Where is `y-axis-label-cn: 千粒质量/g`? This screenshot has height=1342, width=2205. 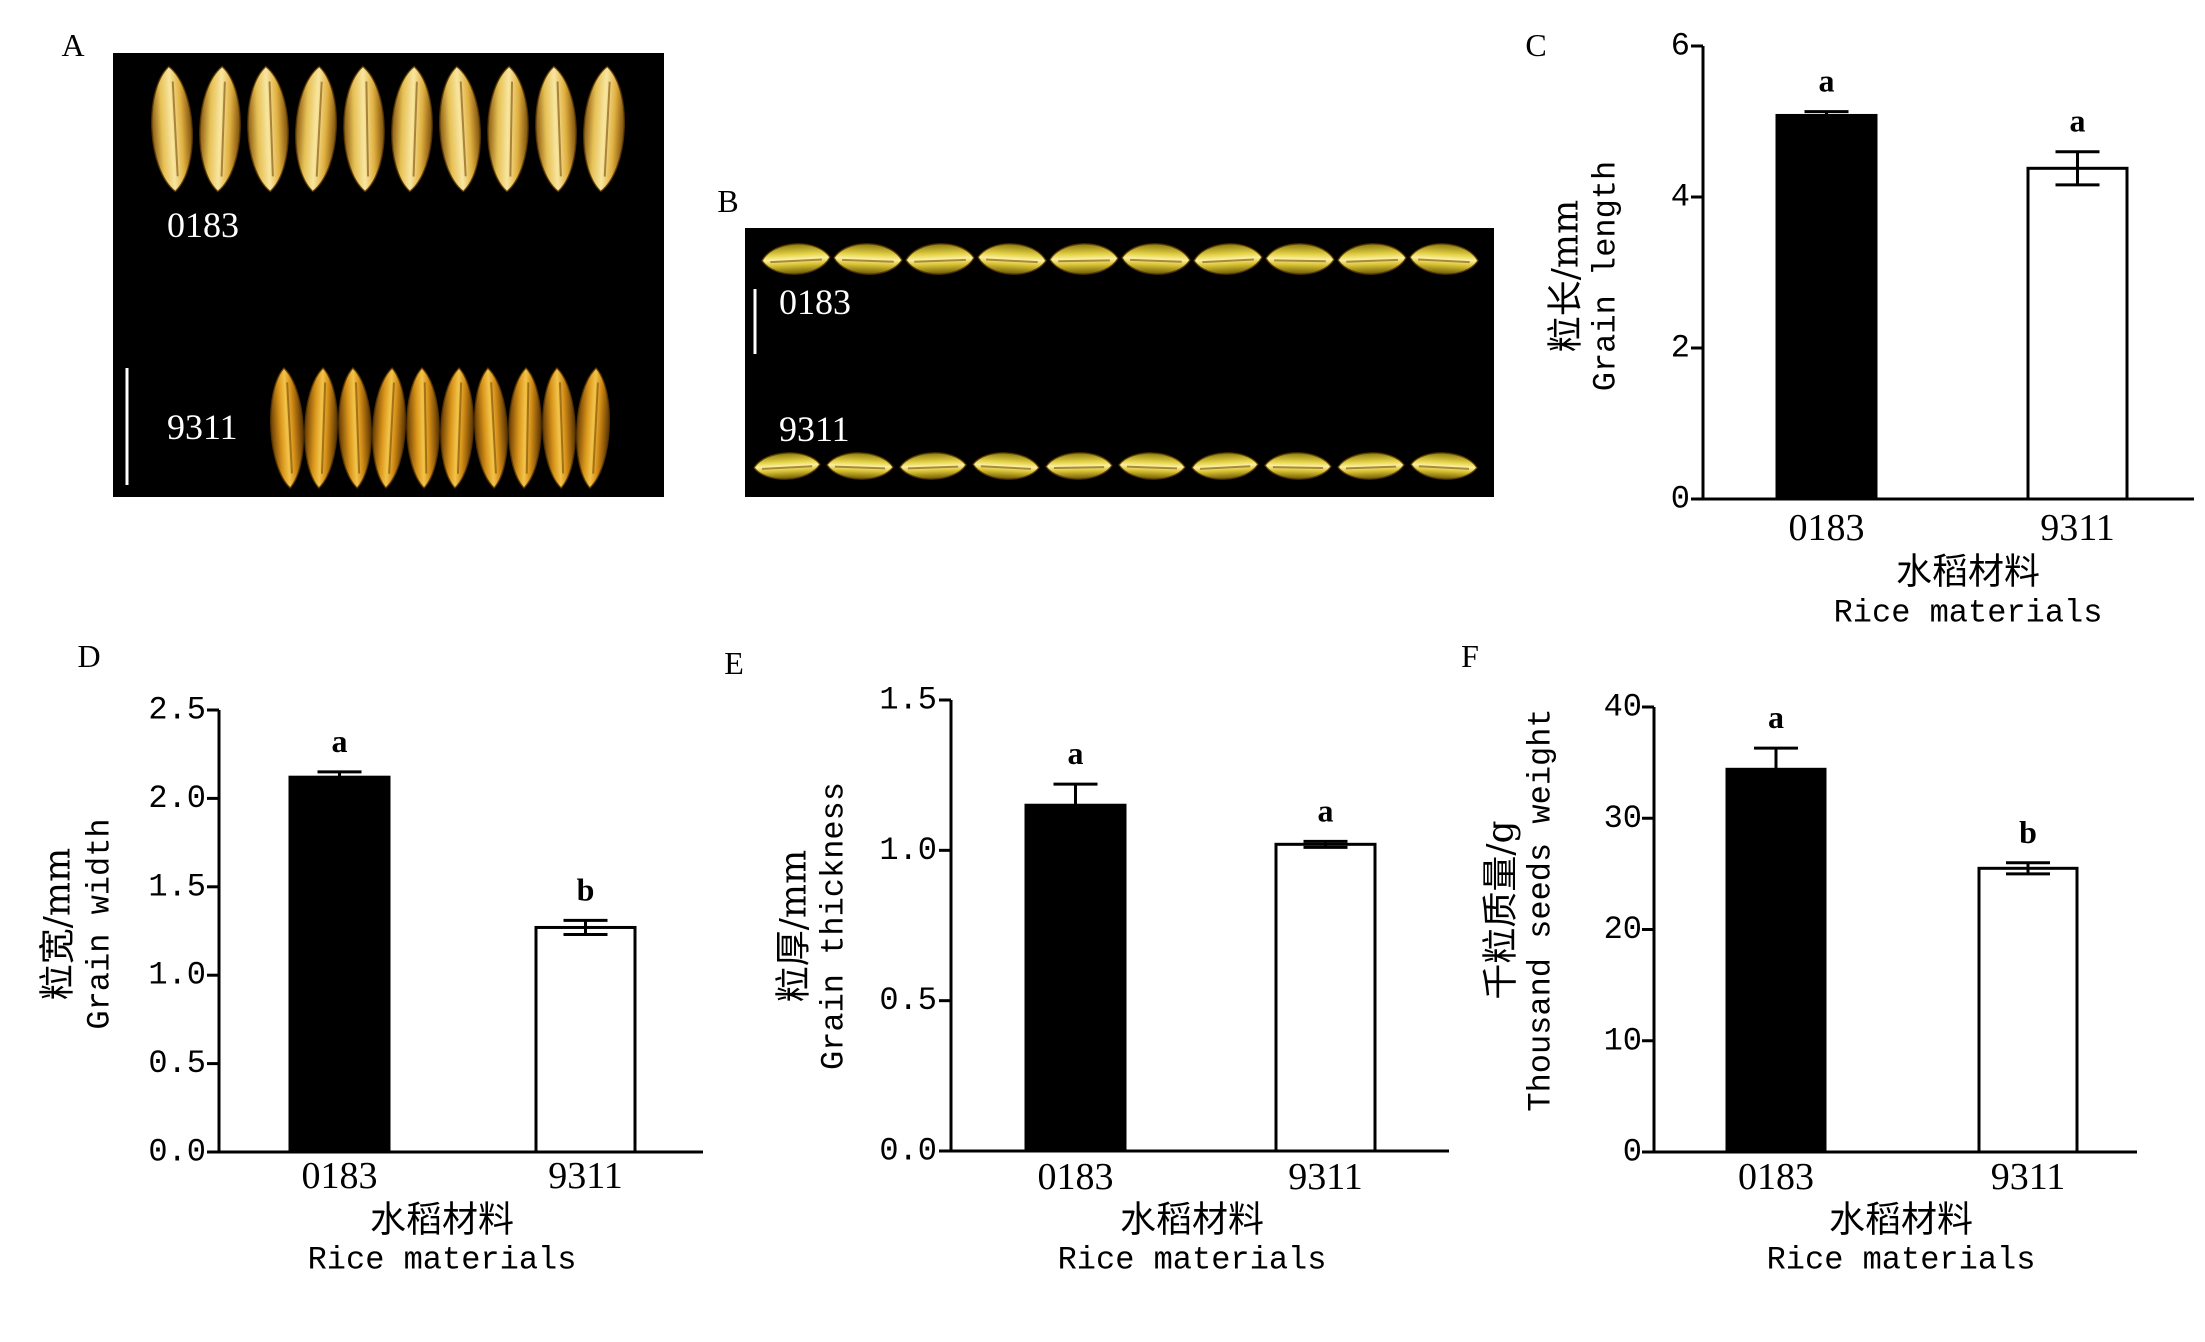 y-axis-label-cn: 千粒质量/g is located at coordinates (1501, 909).